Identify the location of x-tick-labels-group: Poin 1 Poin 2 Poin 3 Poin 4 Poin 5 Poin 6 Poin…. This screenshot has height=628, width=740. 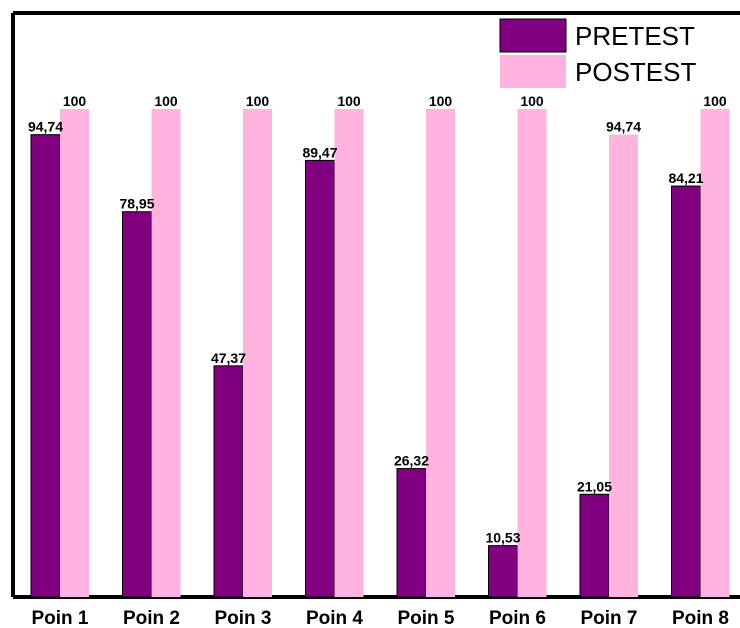
(380, 618).